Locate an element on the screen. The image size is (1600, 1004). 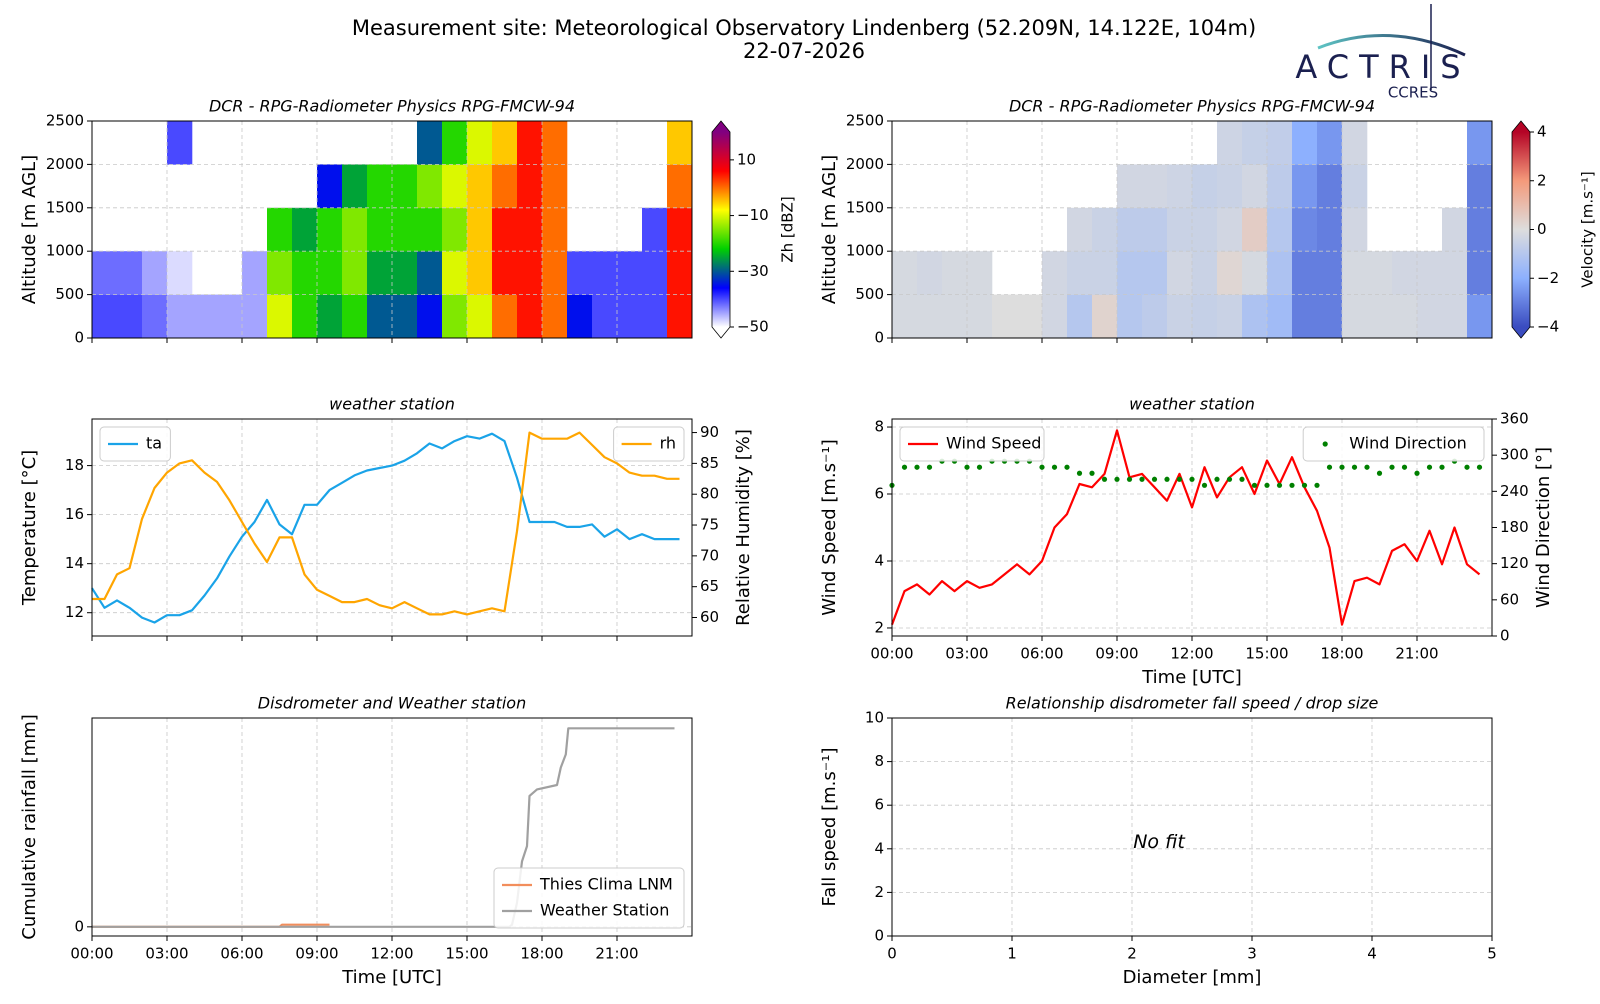
legend-label: Thies Clima LNM is located at coordinates (606, 884).